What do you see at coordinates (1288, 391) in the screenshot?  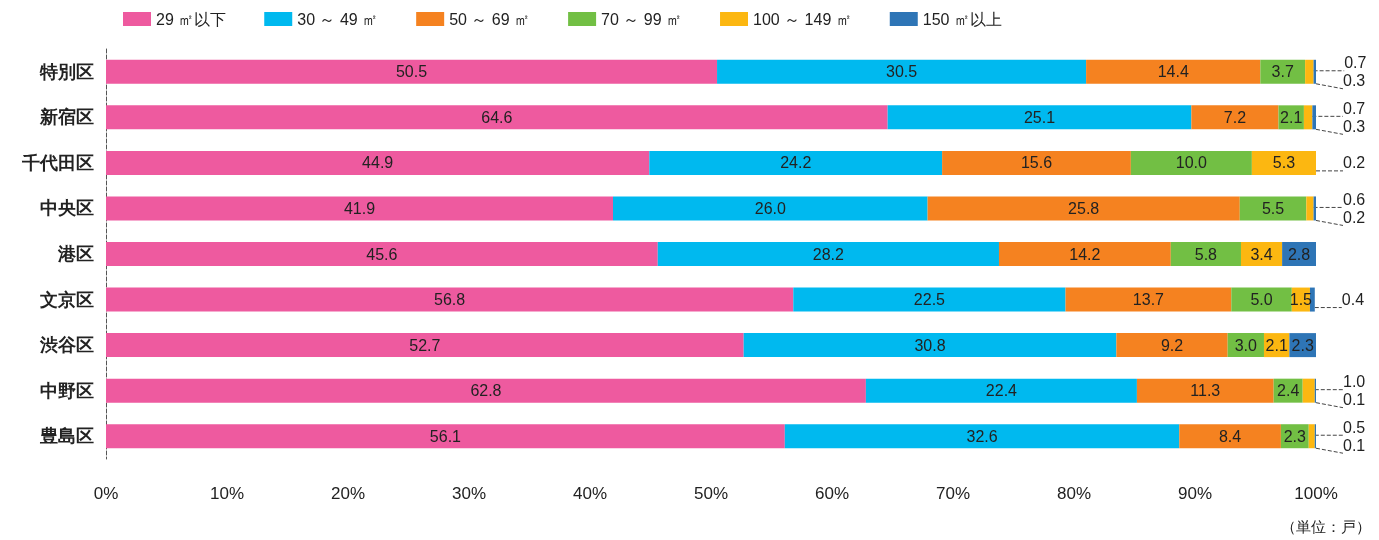 I see `data-label: 2.4` at bounding box center [1288, 391].